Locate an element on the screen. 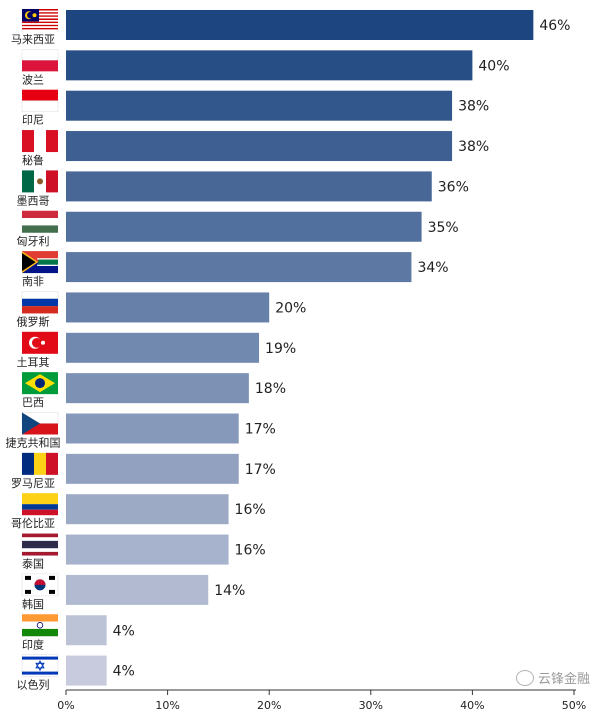 Image resolution: width=598 pixels, height=715 pixels. colombia-flag-icon is located at coordinates (40, 504).